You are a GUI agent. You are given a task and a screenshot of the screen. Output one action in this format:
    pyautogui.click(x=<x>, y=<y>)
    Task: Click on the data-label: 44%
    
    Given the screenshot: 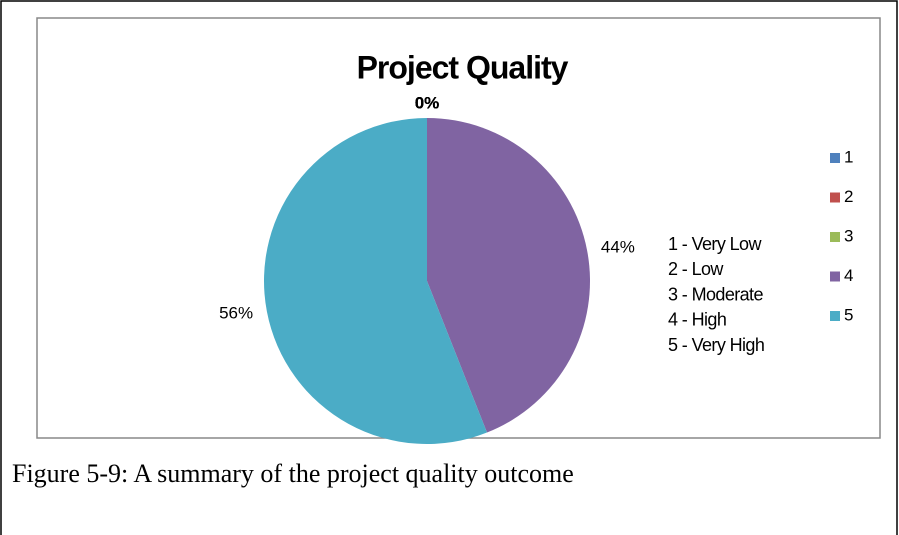 What is the action you would take?
    pyautogui.click(x=618, y=246)
    